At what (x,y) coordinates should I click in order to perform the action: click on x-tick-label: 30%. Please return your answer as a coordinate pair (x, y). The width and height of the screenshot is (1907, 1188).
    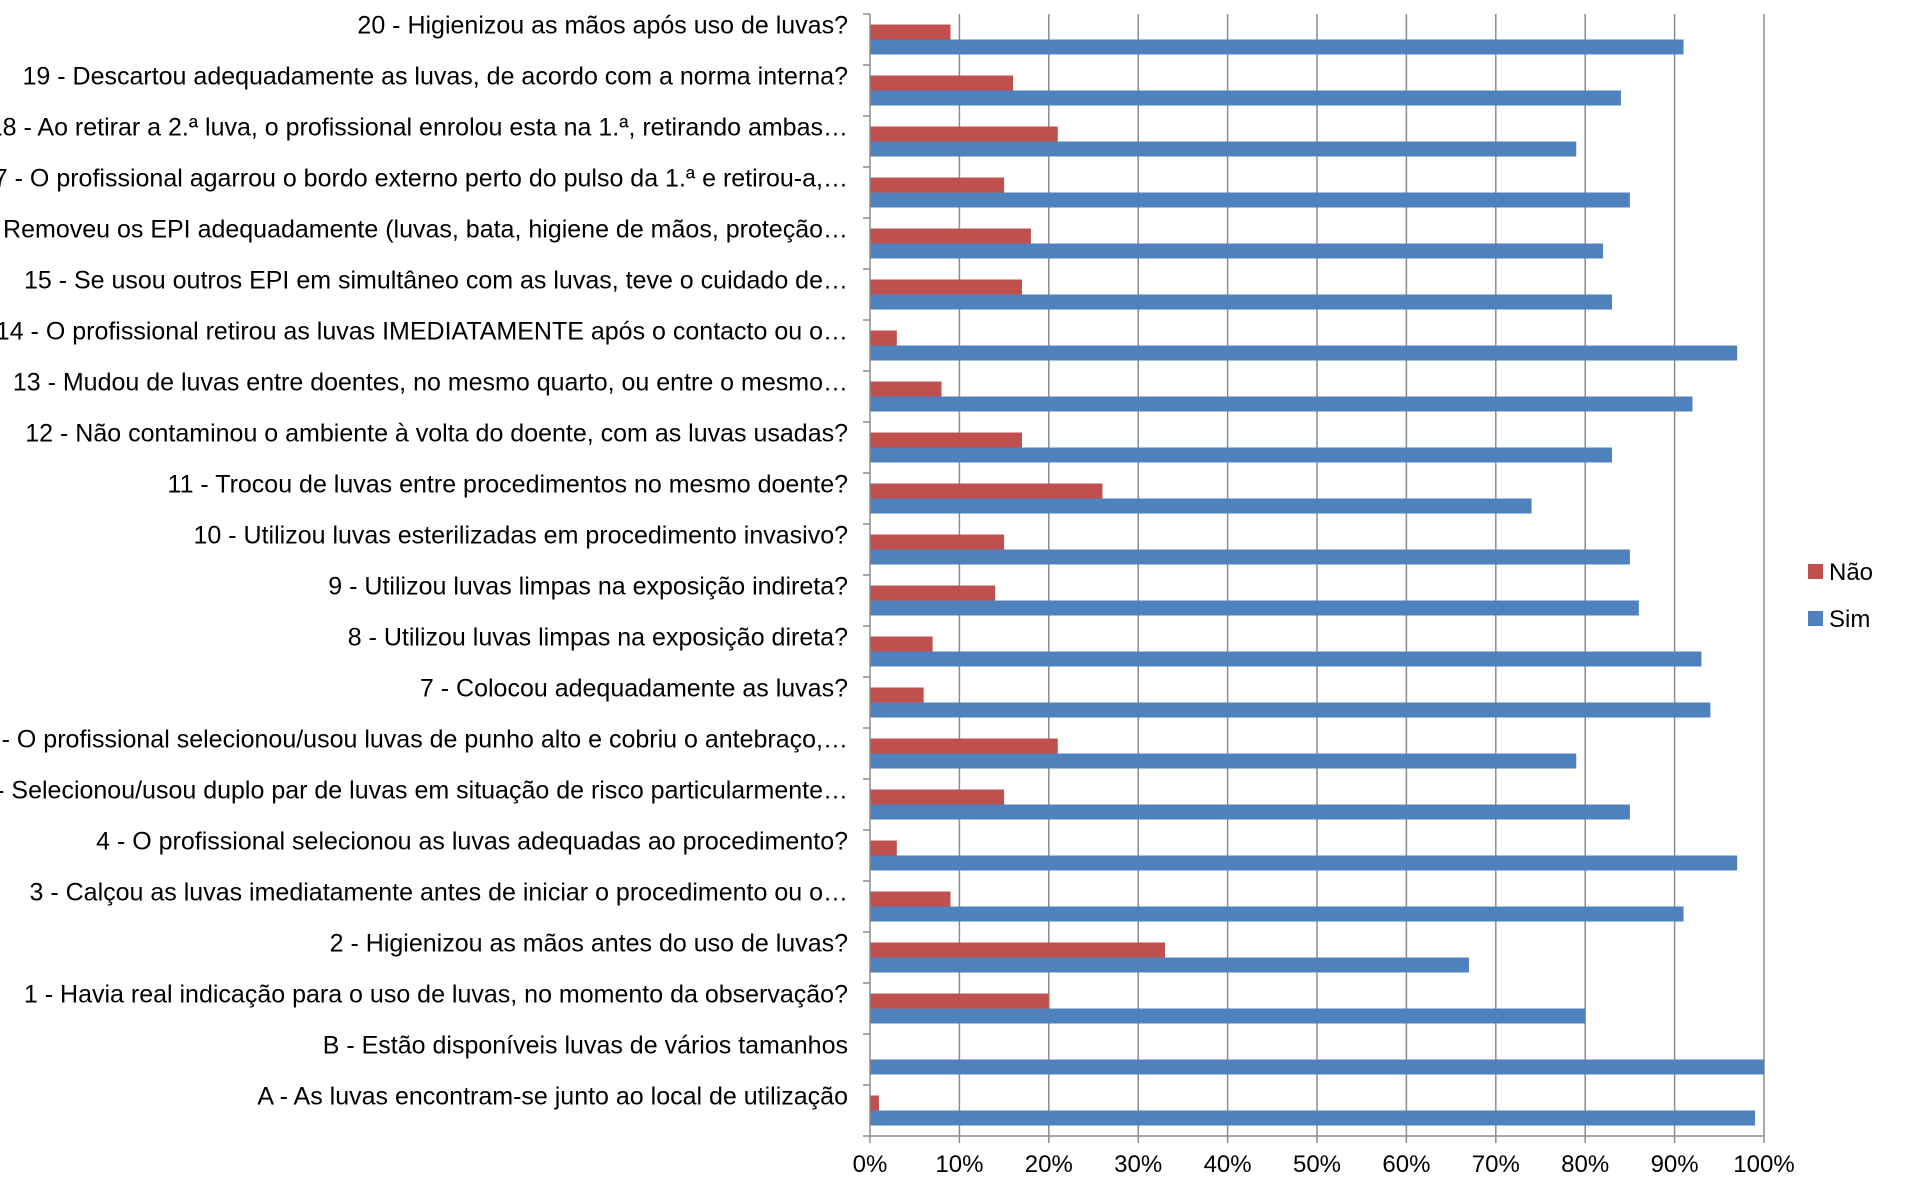
    Looking at the image, I should click on (1138, 1164).